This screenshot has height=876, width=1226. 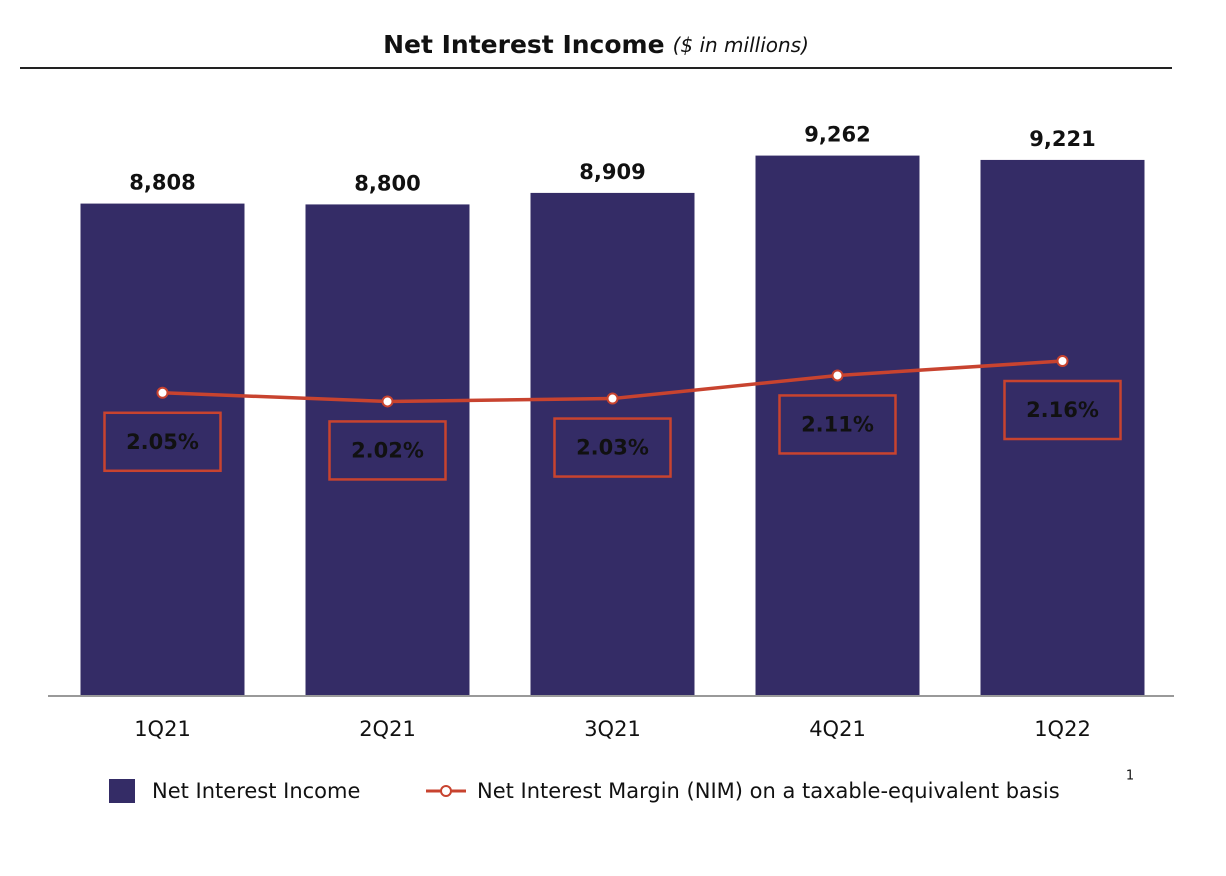 What do you see at coordinates (523, 44) in the screenshot?
I see `title: Net Interest Income` at bounding box center [523, 44].